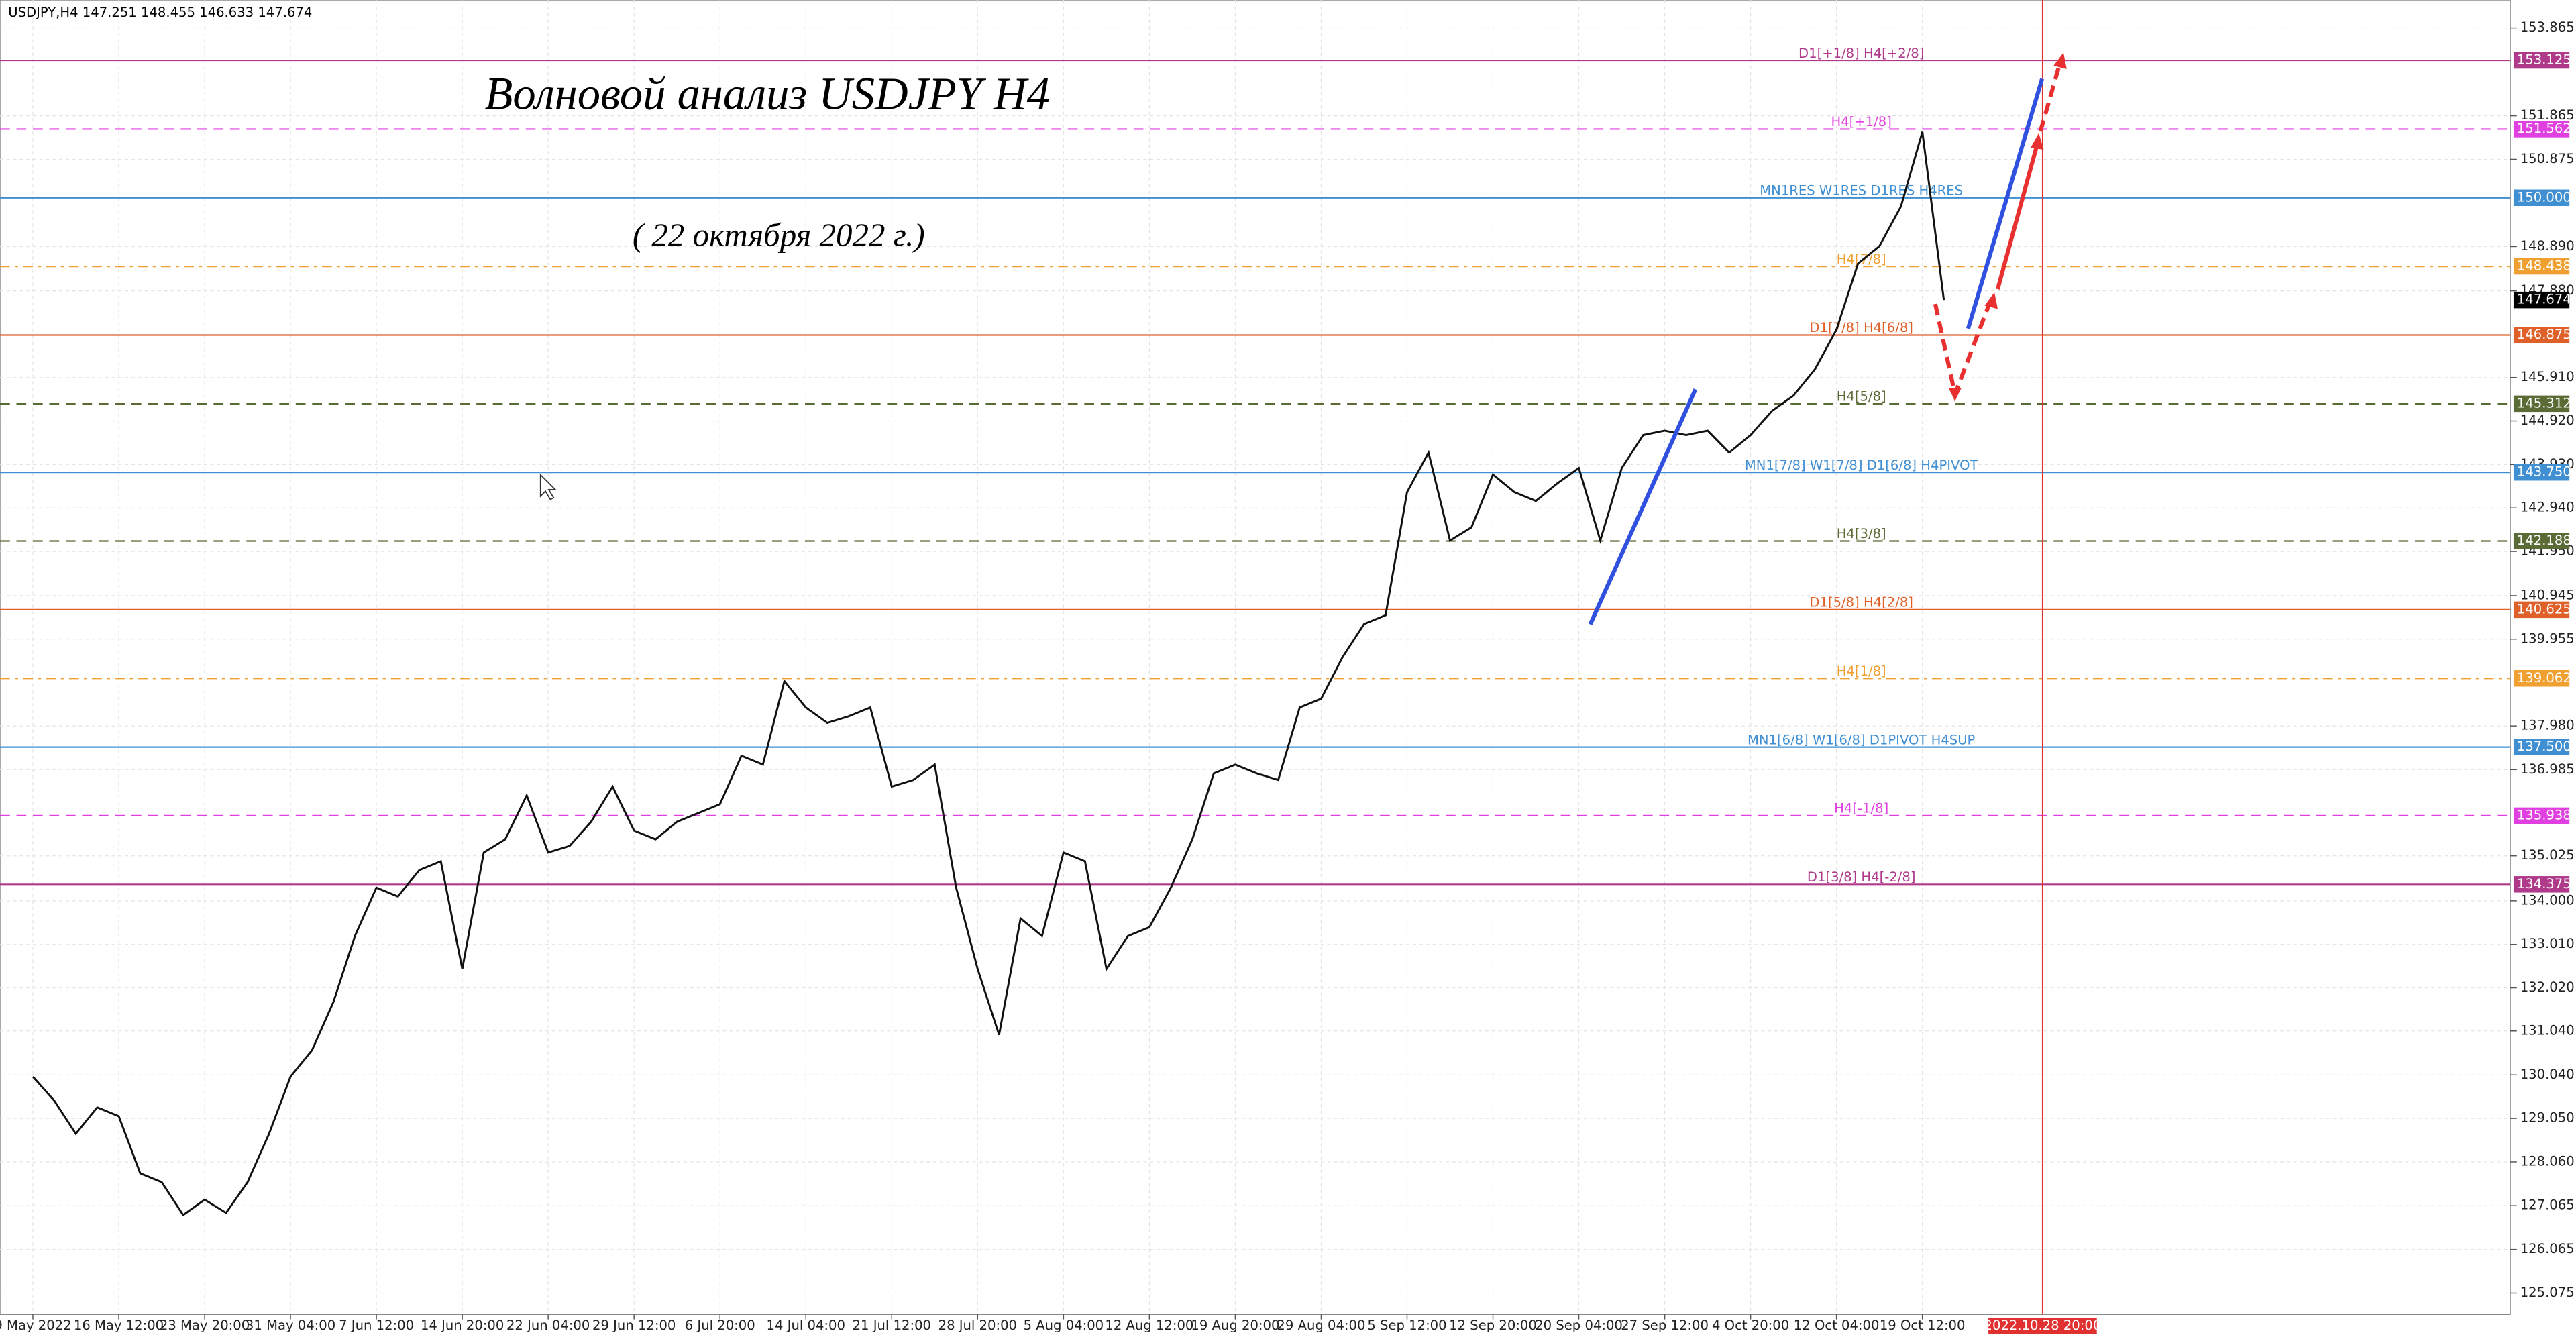 This screenshot has height=1339, width=2576. I want to click on level-label: H4[+1/8], so click(1861, 121).